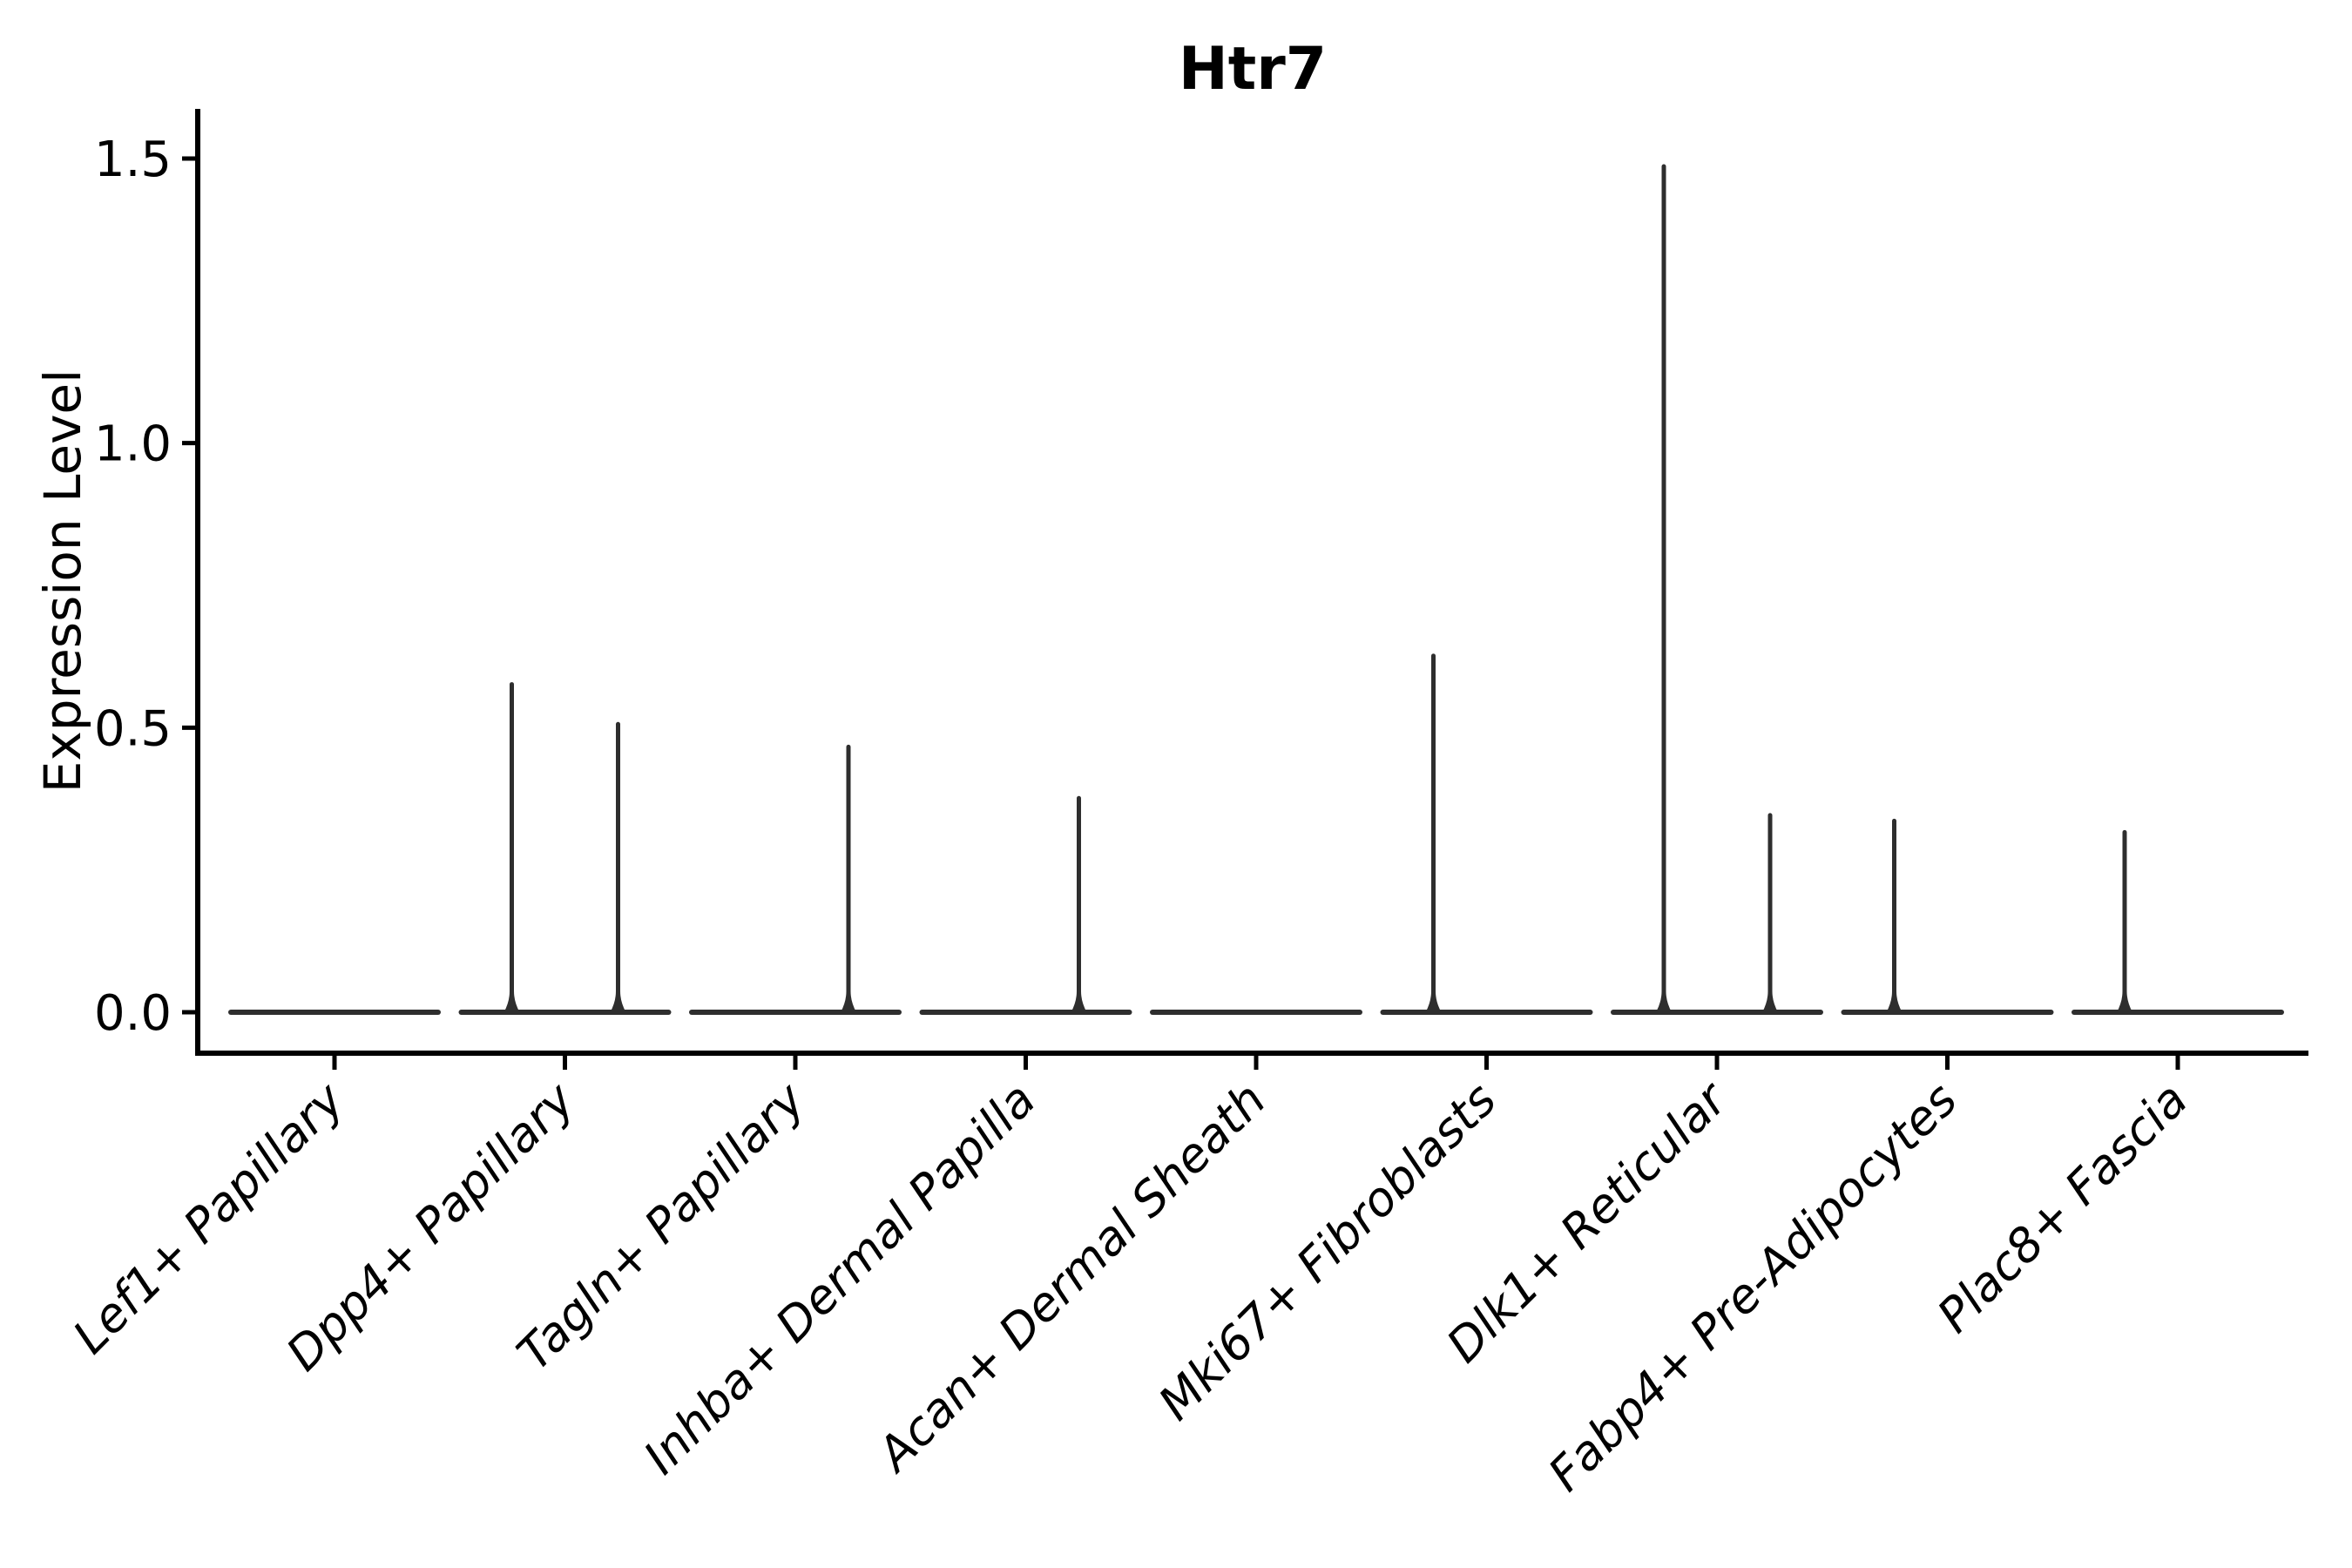 This screenshot has height=1568, width=2352. What do you see at coordinates (133, 160) in the screenshot?
I see `y-tick-label: 1.5` at bounding box center [133, 160].